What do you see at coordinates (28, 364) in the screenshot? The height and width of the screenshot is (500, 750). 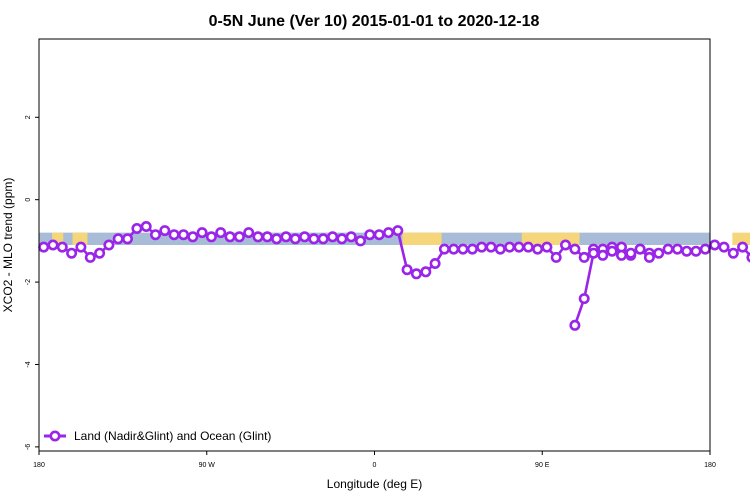 I see `y-tick-label: -4` at bounding box center [28, 364].